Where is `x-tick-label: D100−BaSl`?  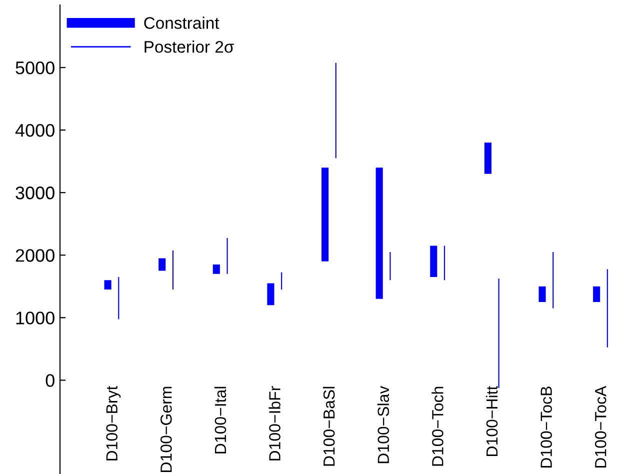 x-tick-label: D100−BaSl is located at coordinates (329, 426).